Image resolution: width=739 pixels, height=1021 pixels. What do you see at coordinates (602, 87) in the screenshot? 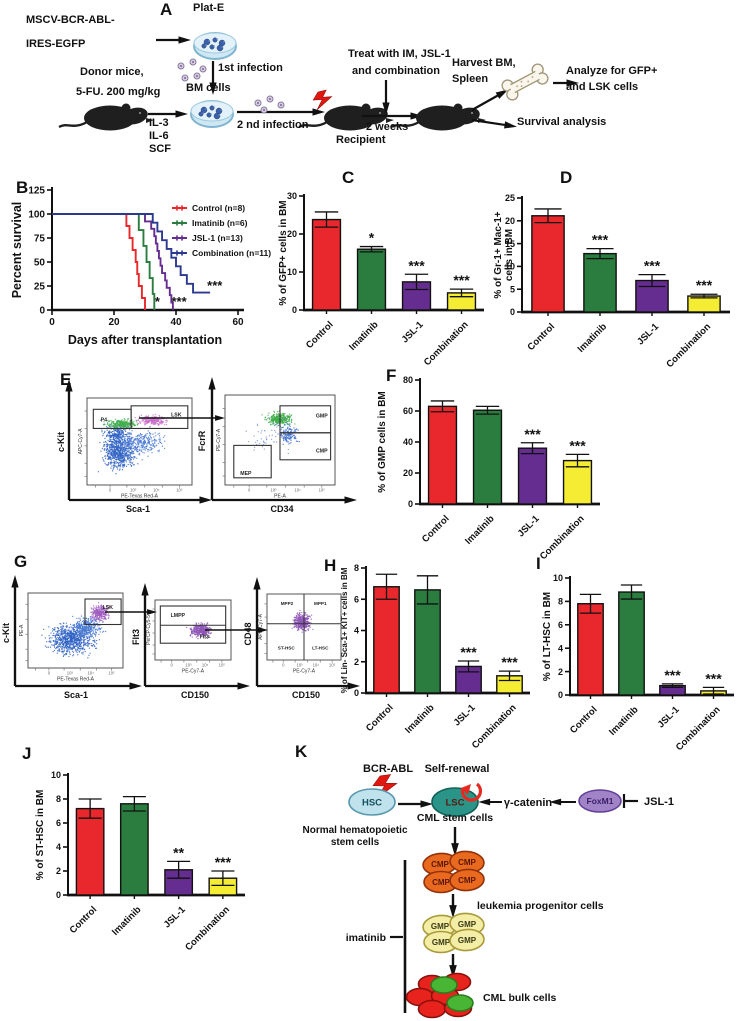
I see `text-analyze-line2: and LSK cells` at bounding box center [602, 87].